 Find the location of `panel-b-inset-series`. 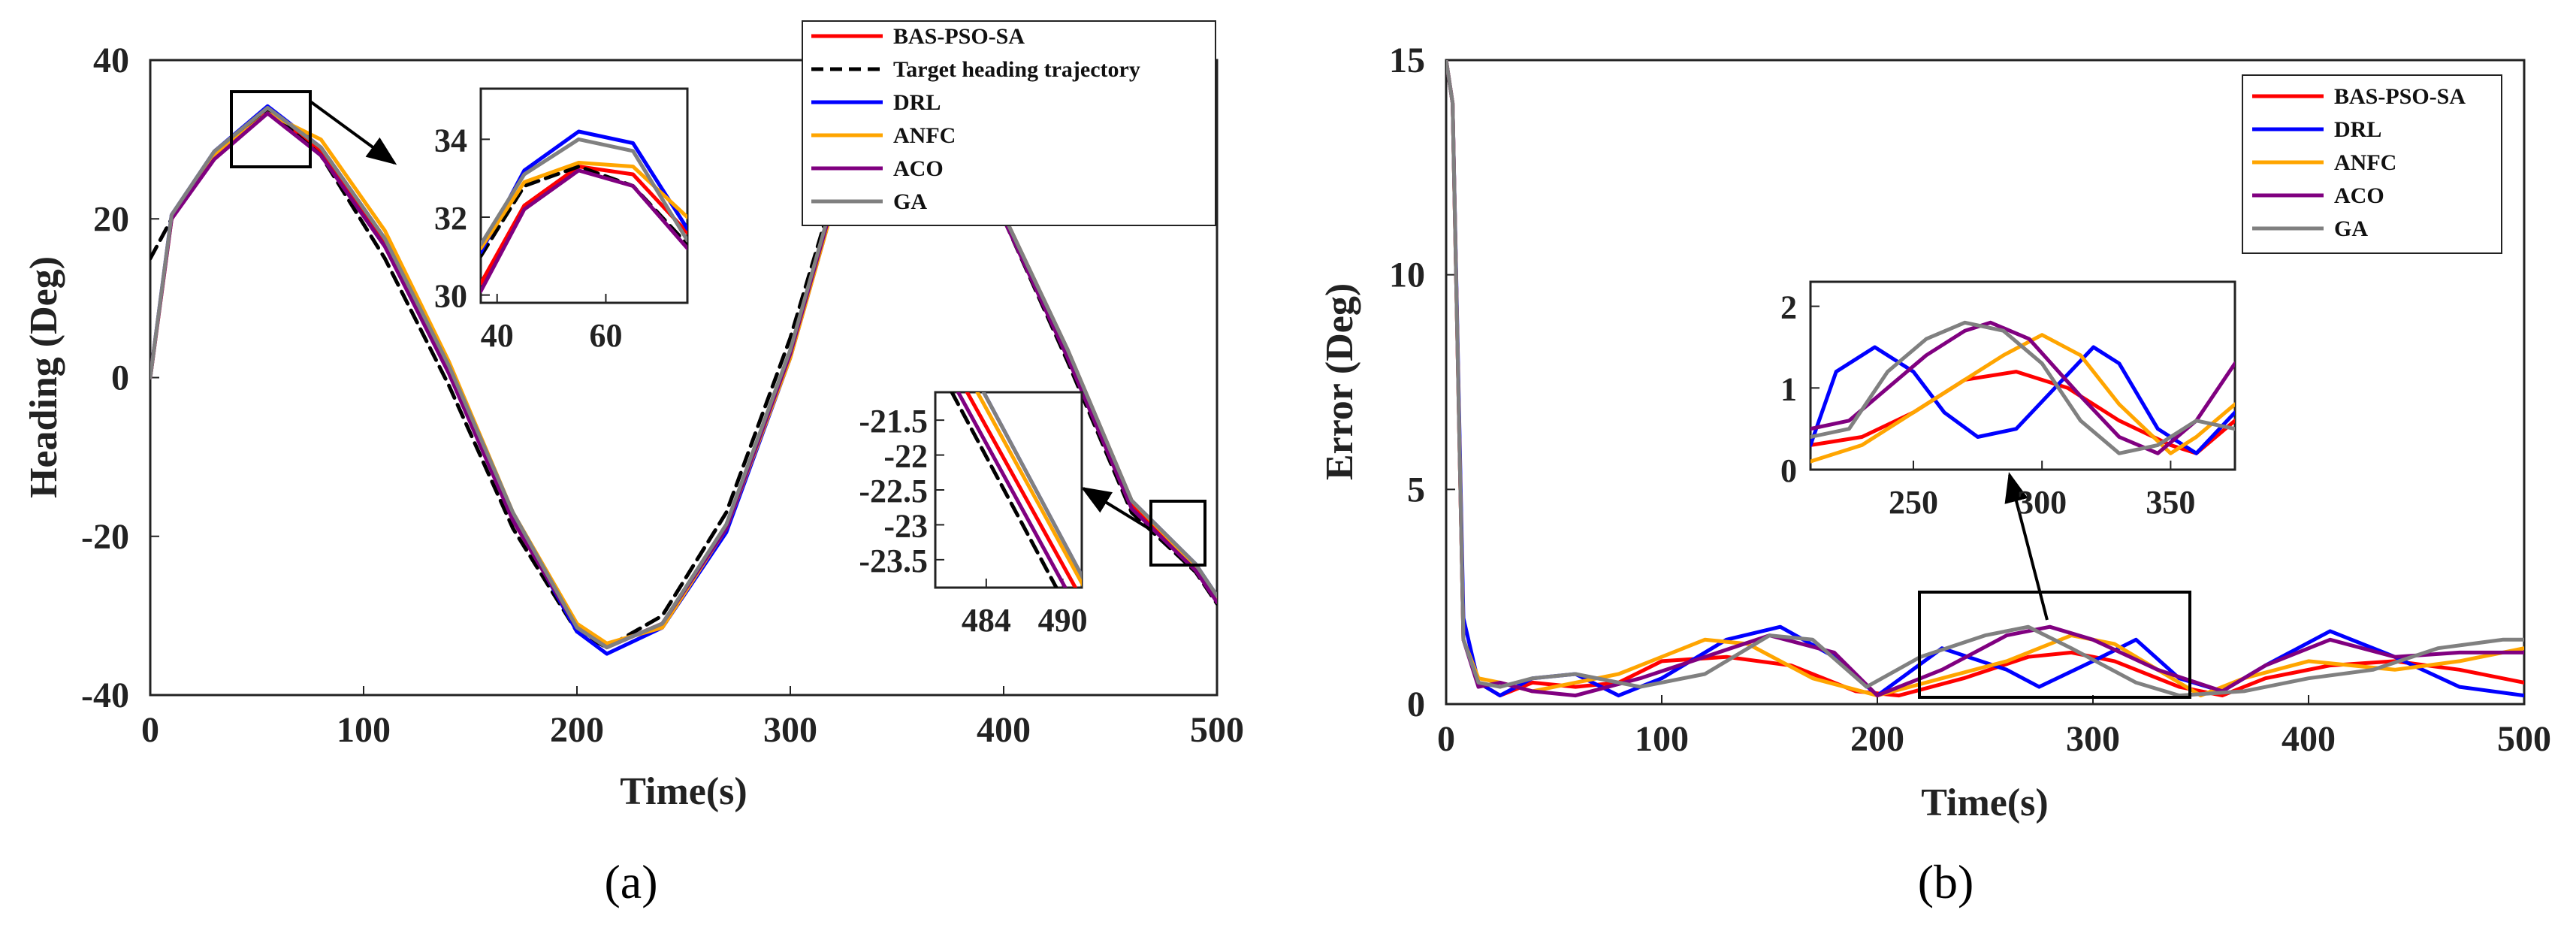

panel-b-inset-series is located at coordinates (2022, 392).